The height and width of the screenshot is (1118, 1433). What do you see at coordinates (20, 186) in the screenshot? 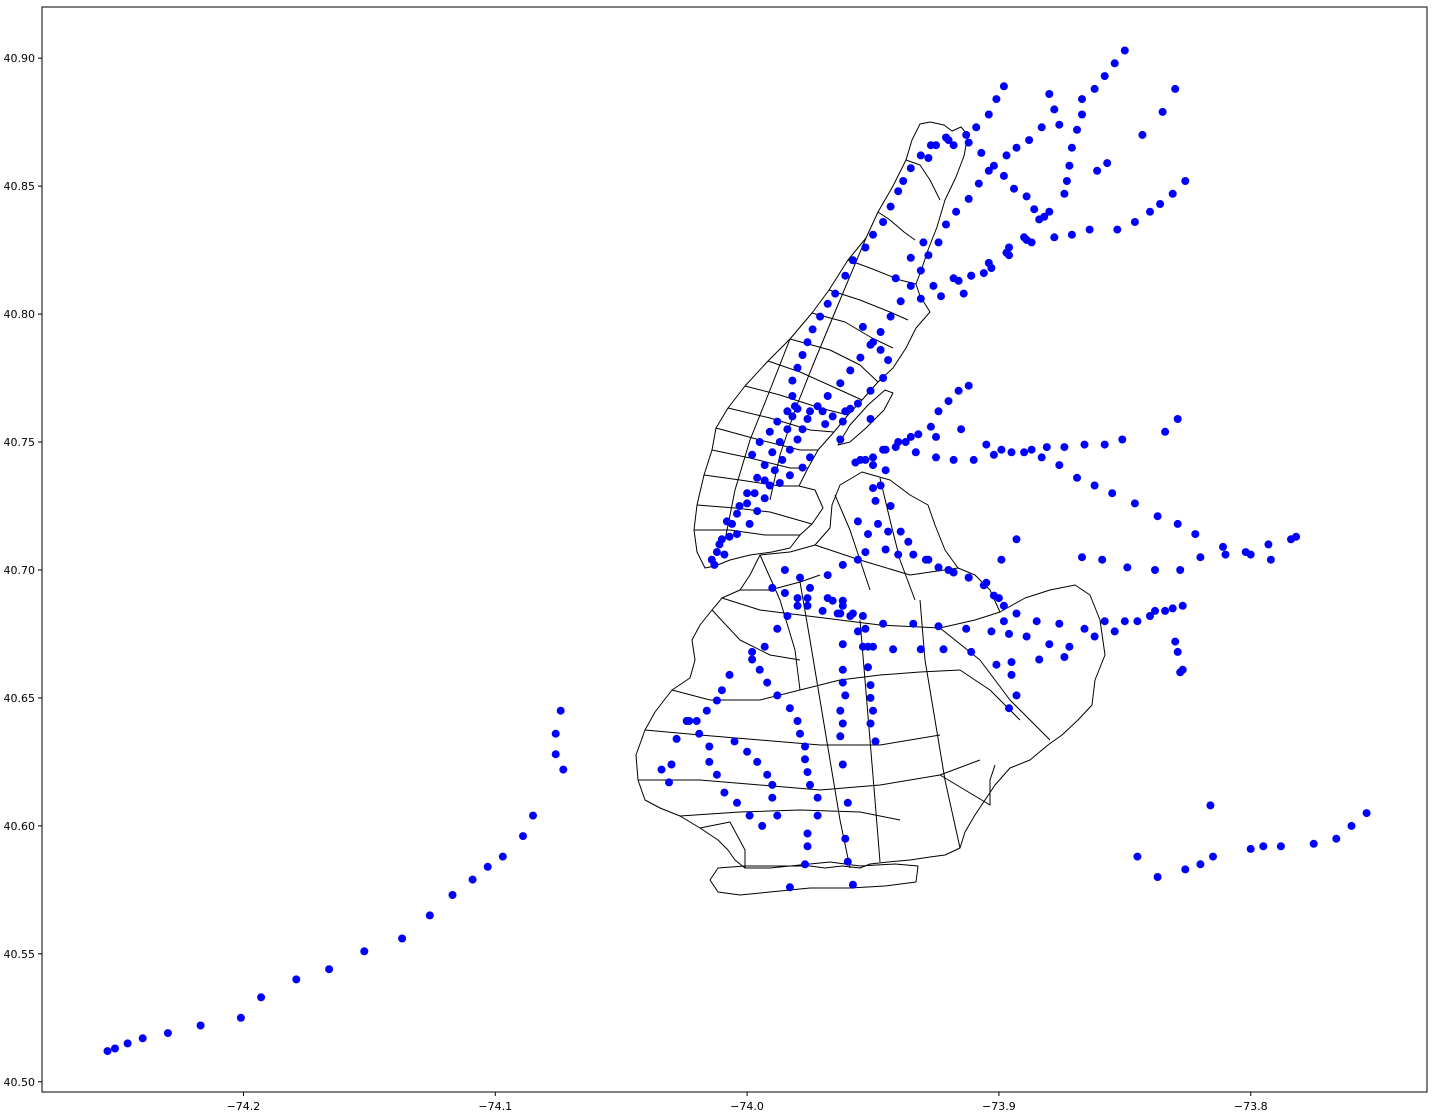
I see `y-tick-label: 40.85` at bounding box center [20, 186].